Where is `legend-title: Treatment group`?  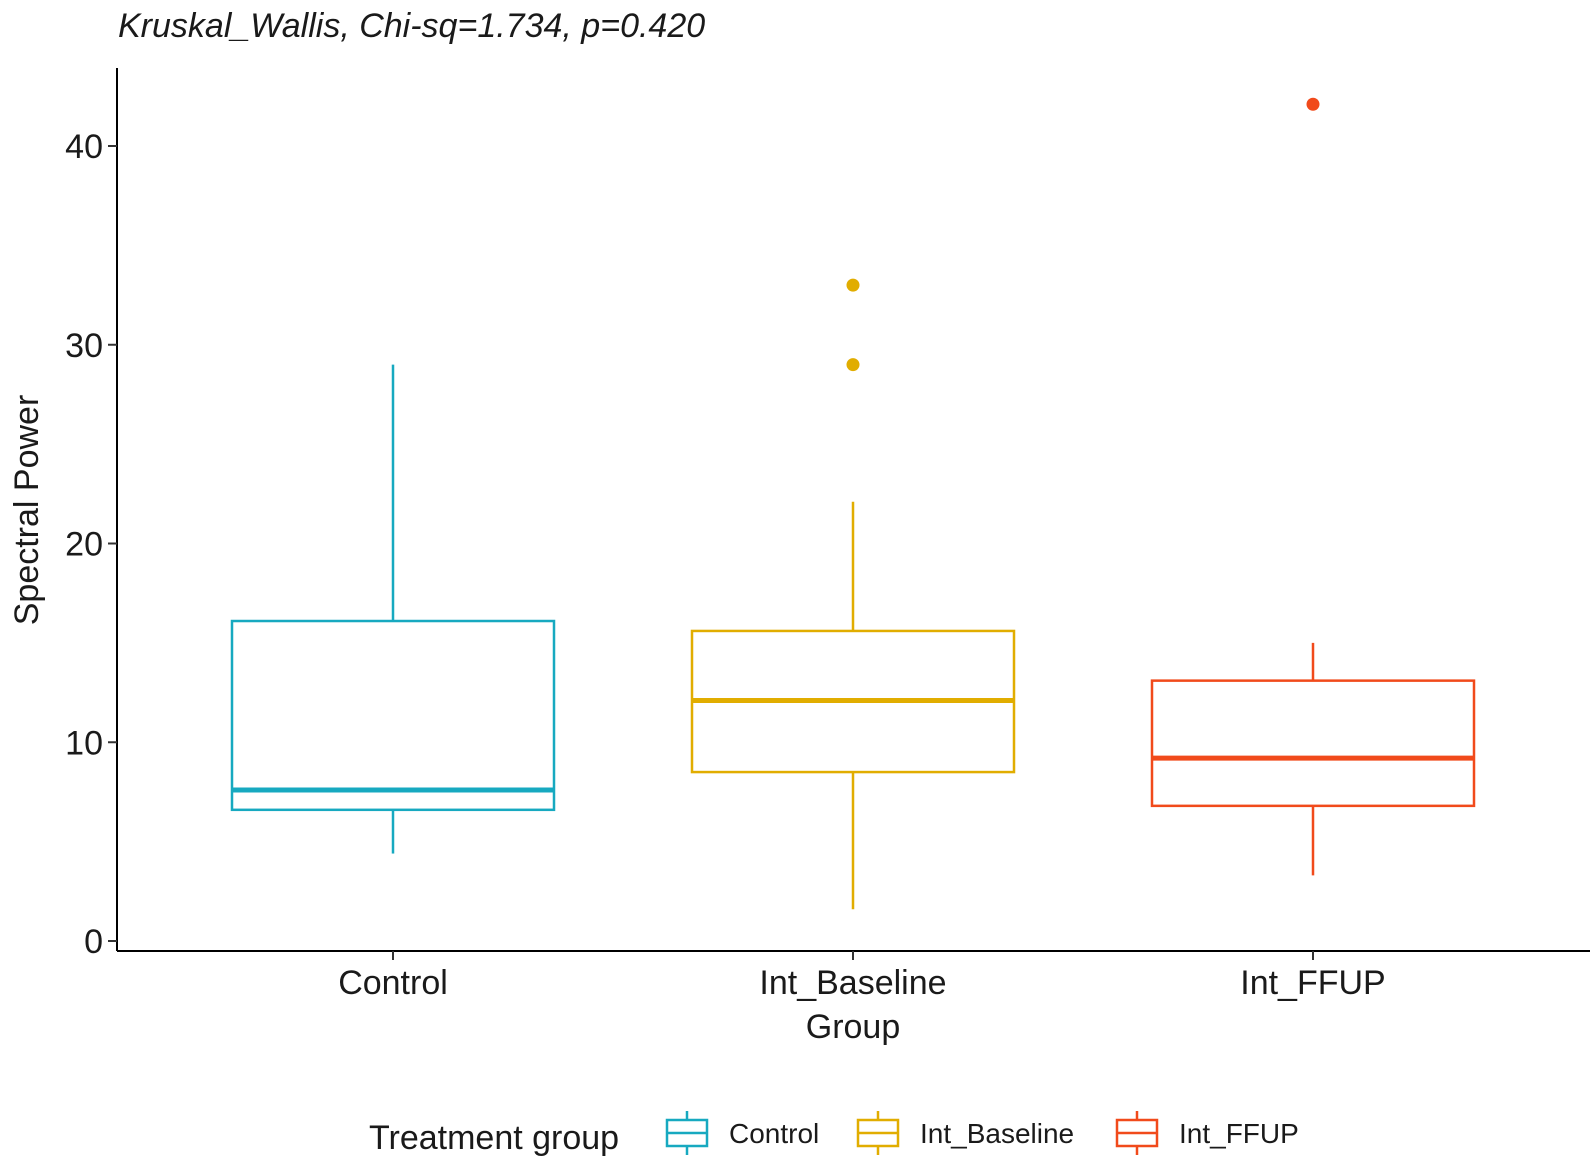
legend-title: Treatment group is located at coordinates (494, 1138).